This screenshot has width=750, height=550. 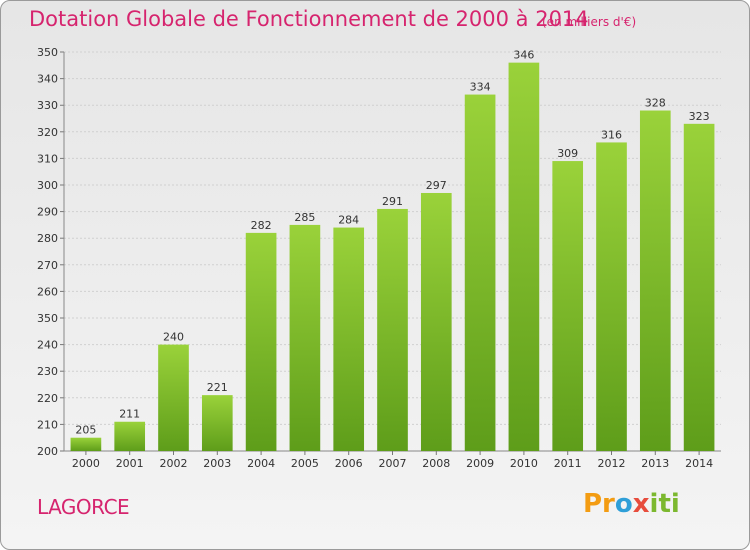 I want to click on y-tick-label: 290, so click(x=47, y=212).